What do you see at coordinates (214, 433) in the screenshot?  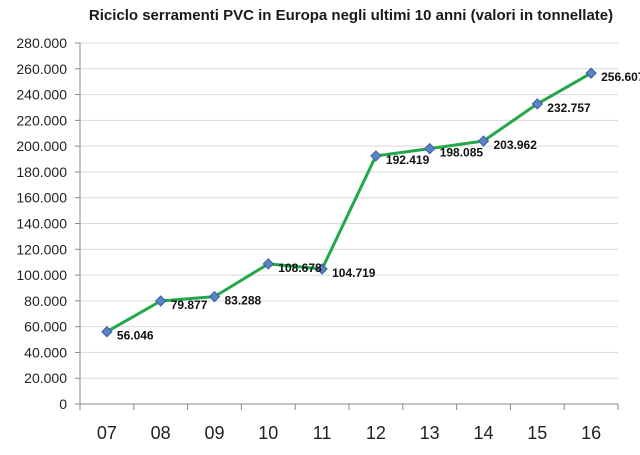 I see `x-tick-label: 09` at bounding box center [214, 433].